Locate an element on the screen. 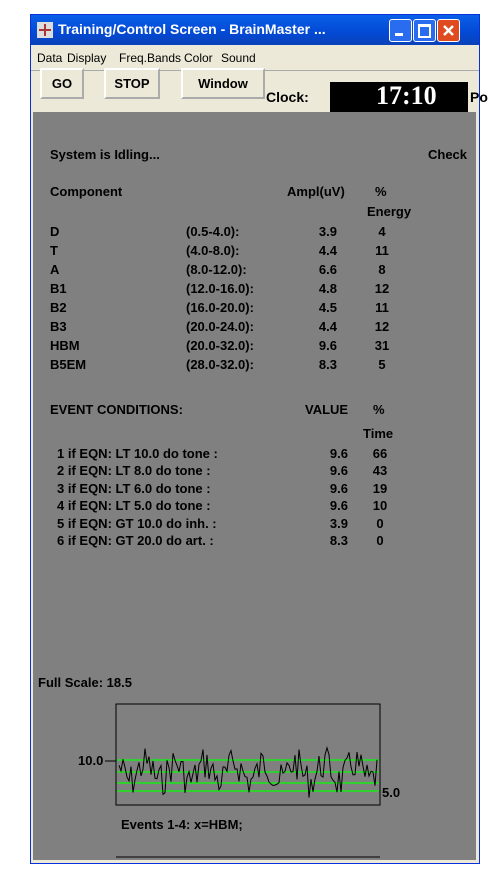 The width and height of the screenshot is (493, 875). event-condition: 5 if EQN: GT 10.0 do inh. : is located at coordinates (137, 523).